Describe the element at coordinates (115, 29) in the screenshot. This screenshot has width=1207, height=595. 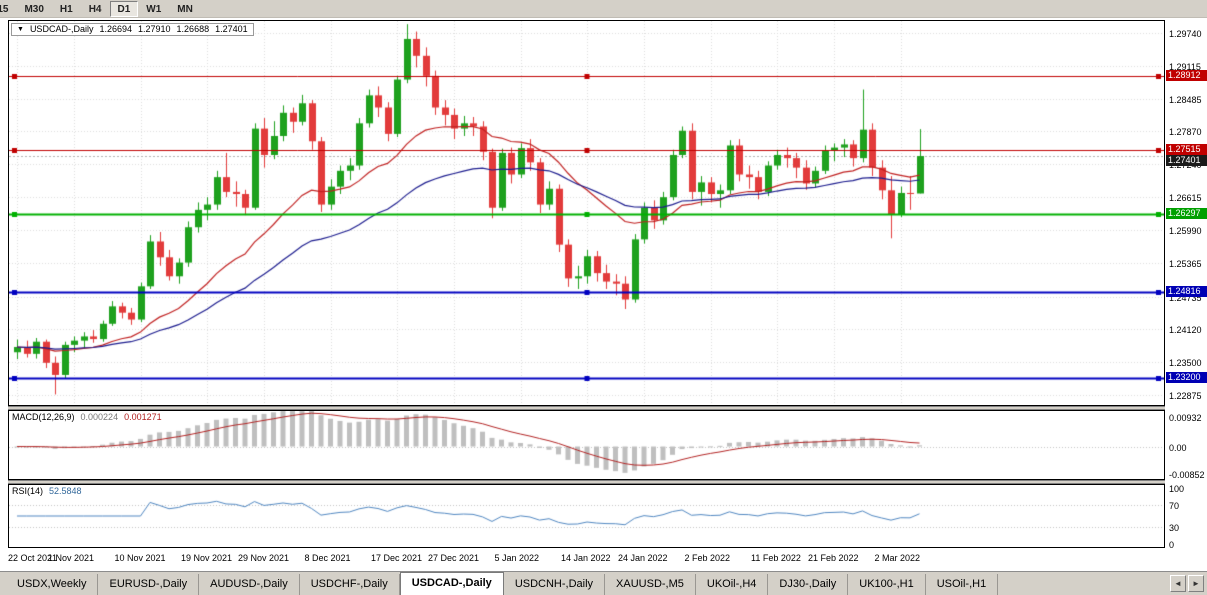
I see `open-value: 1.26694` at that location.